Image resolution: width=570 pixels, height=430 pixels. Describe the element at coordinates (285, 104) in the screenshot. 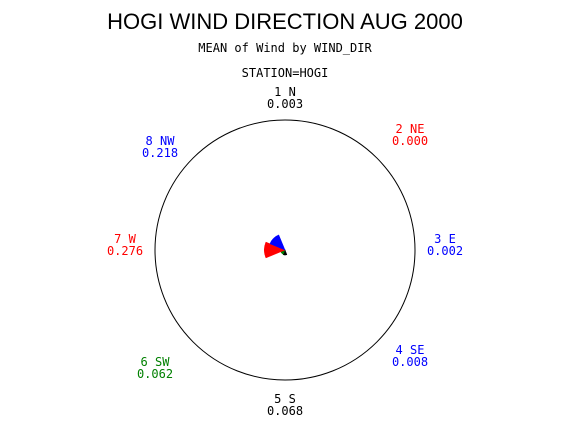

I see `value-label: 0.003` at that location.